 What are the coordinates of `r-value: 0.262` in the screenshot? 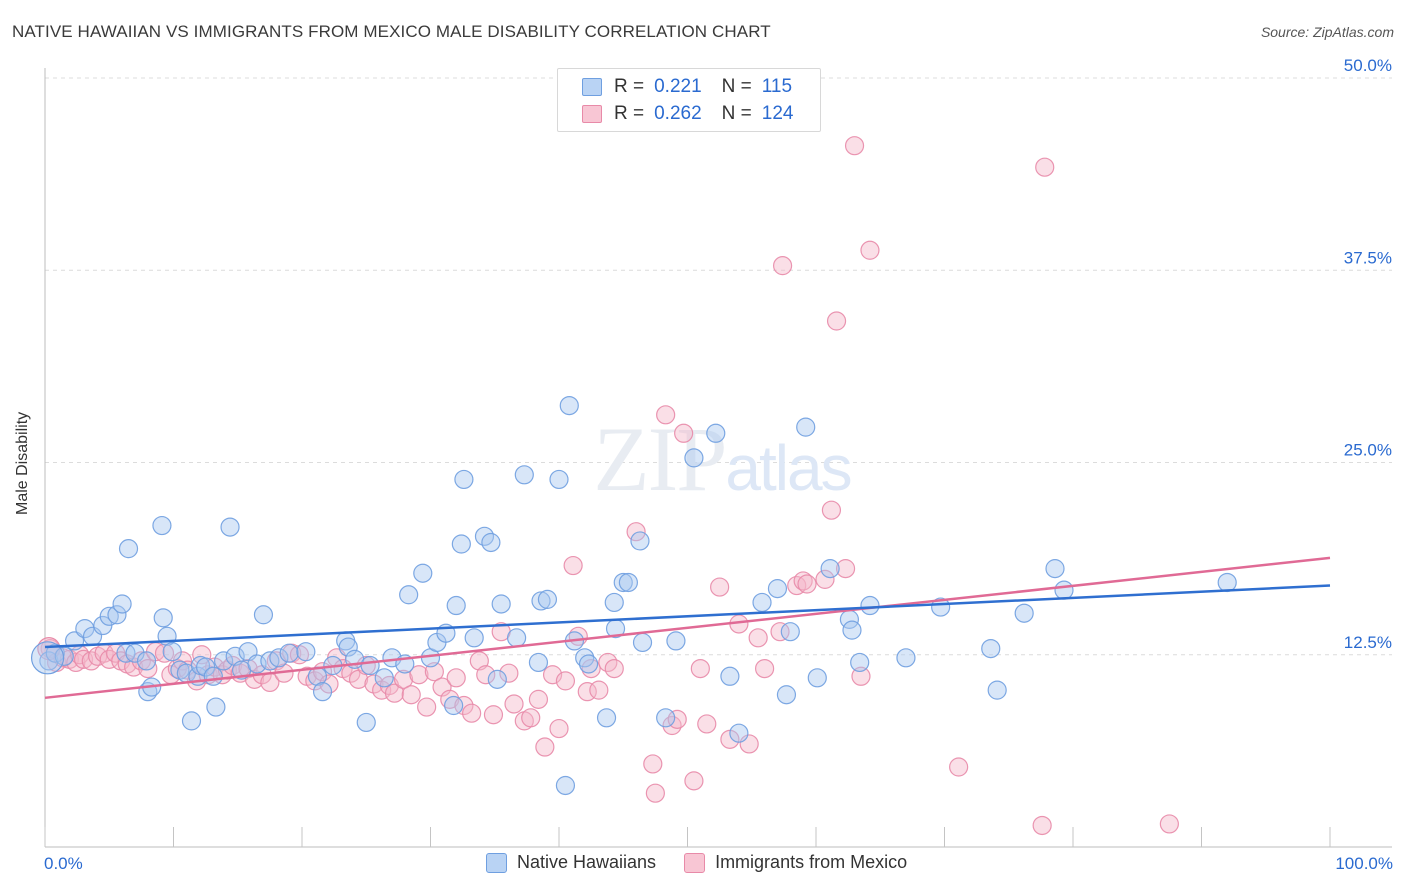 It's located at (678, 113).